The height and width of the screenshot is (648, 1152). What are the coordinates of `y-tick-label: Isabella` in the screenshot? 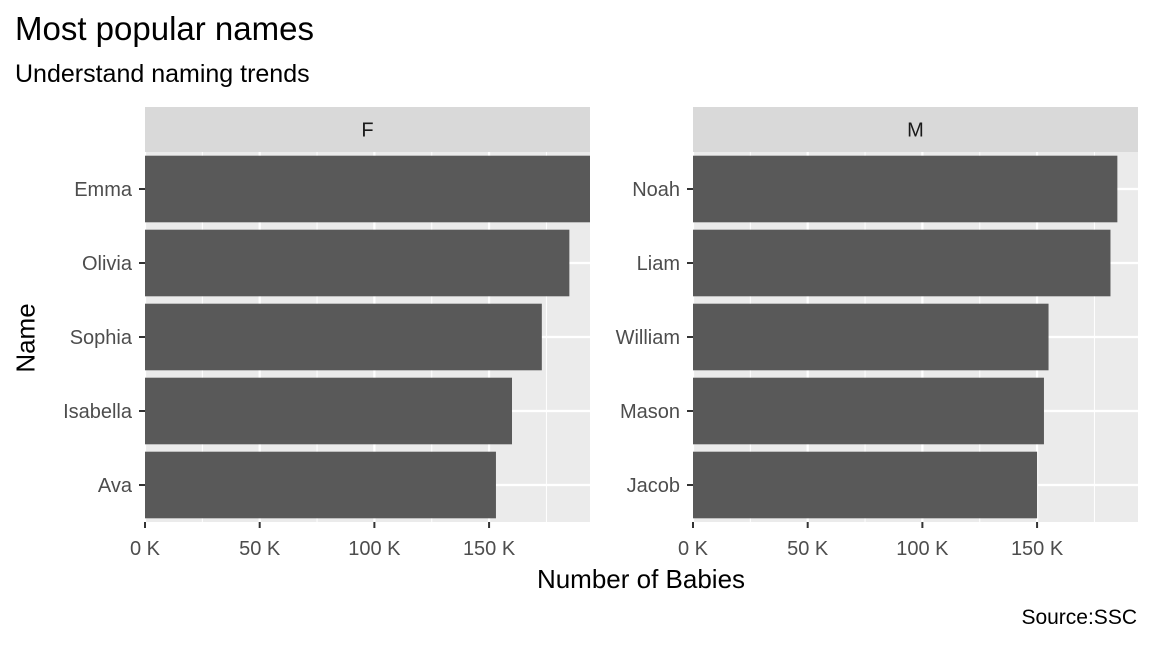 It's located at (98, 412).